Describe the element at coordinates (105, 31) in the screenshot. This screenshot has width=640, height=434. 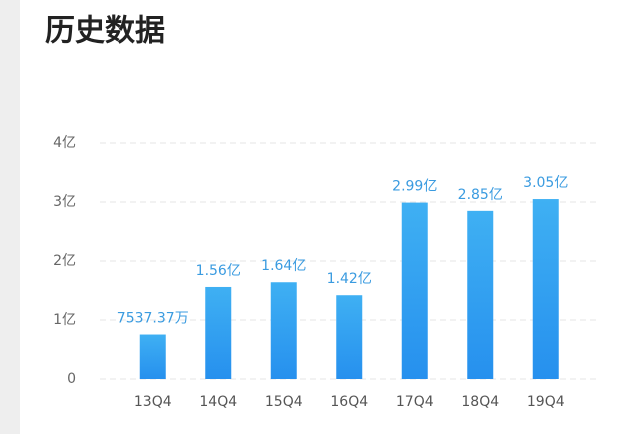
I see `chart-title: 历史数据` at that location.